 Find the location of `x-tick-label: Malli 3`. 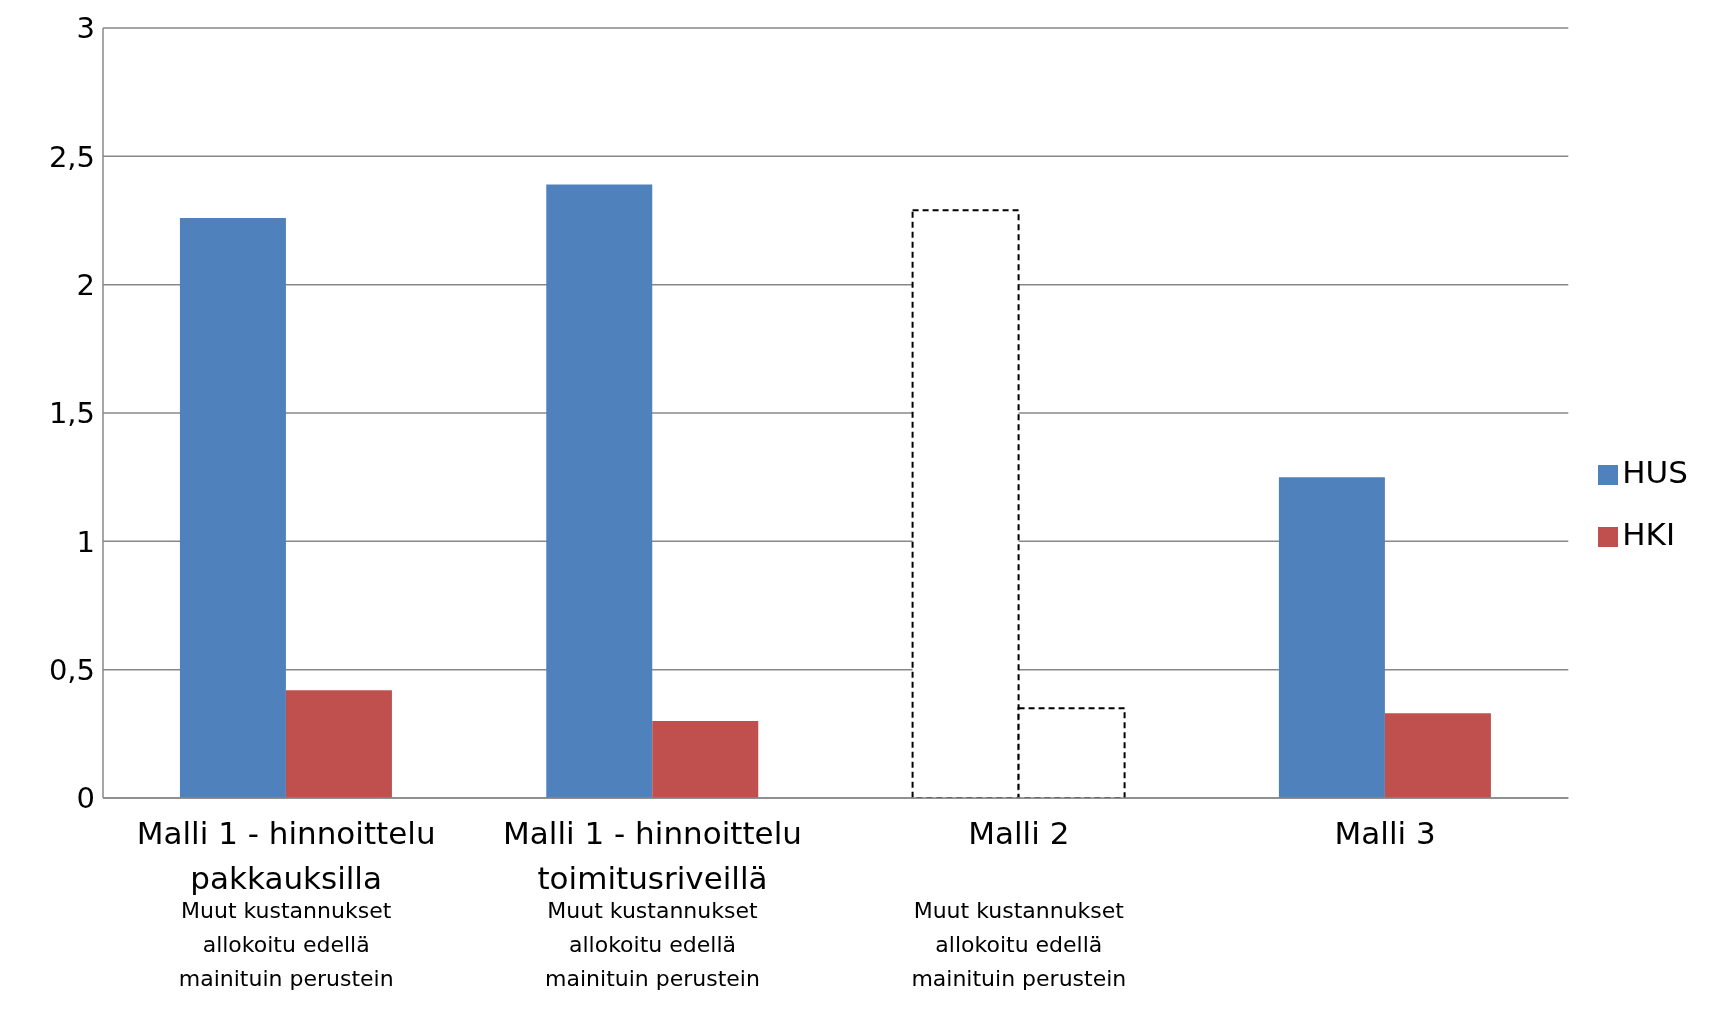

x-tick-label: Malli 3 is located at coordinates (1385, 833).